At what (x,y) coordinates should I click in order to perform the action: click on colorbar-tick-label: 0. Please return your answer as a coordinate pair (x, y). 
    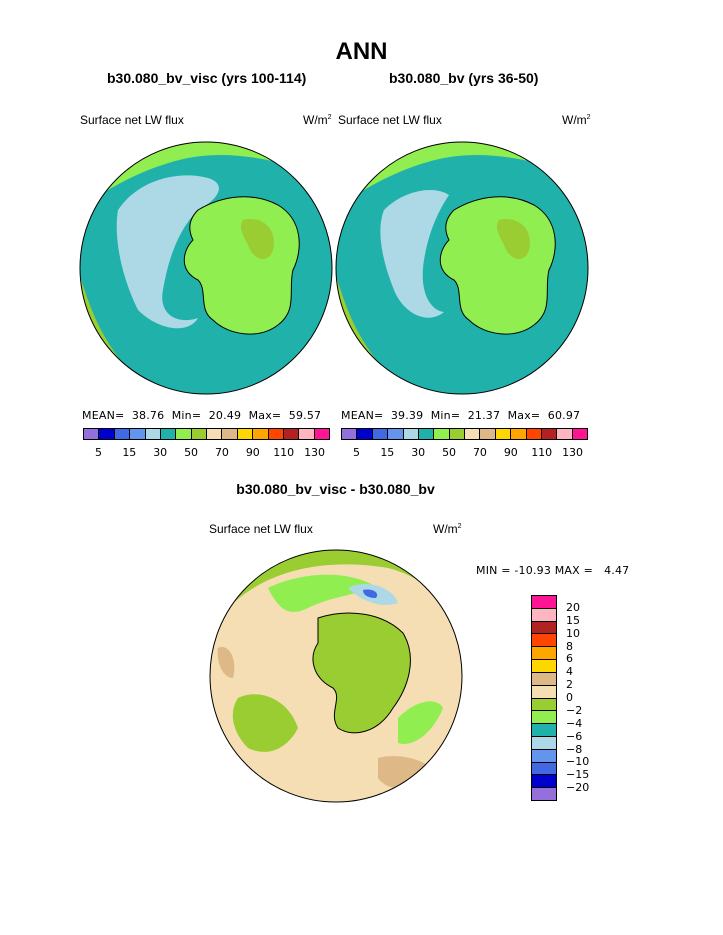
    Looking at the image, I should click on (569, 697).